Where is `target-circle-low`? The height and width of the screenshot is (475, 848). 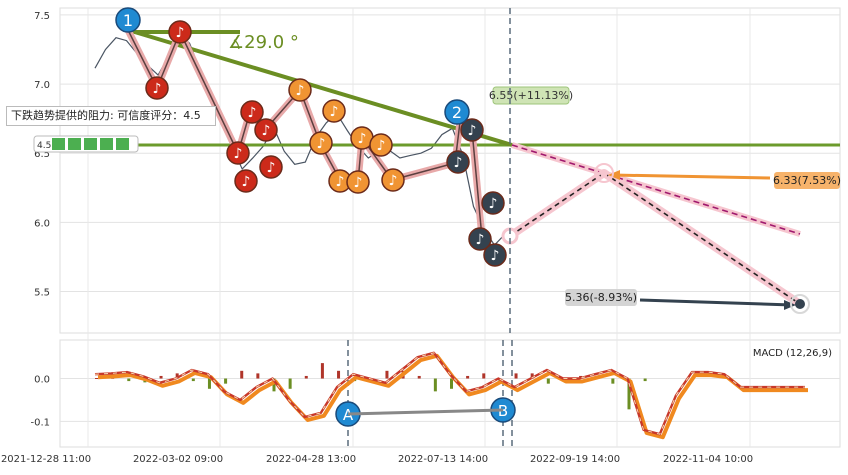
target-circle-low is located at coordinates (800, 304).